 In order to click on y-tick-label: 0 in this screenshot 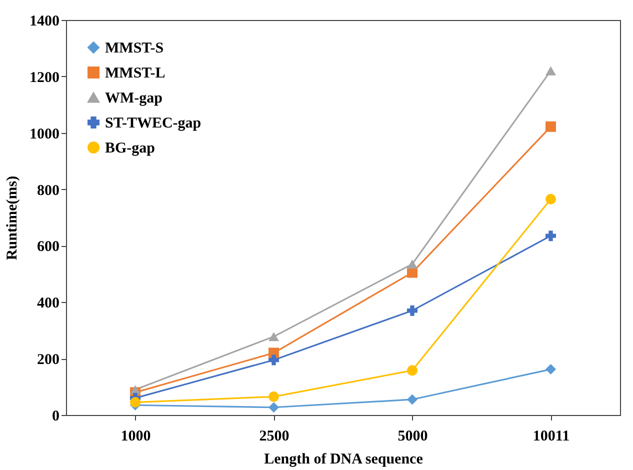, I will do `click(56, 416)`.